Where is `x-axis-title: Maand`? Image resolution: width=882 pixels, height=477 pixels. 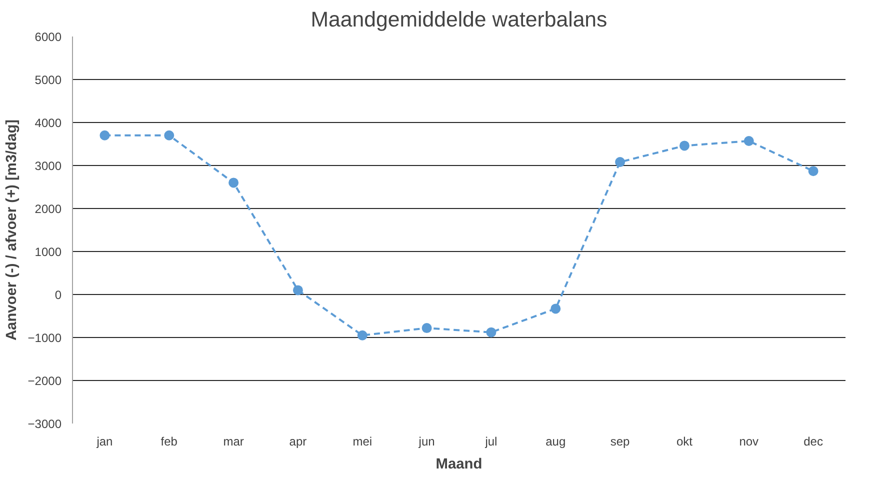 x-axis-title: Maand is located at coordinates (459, 464).